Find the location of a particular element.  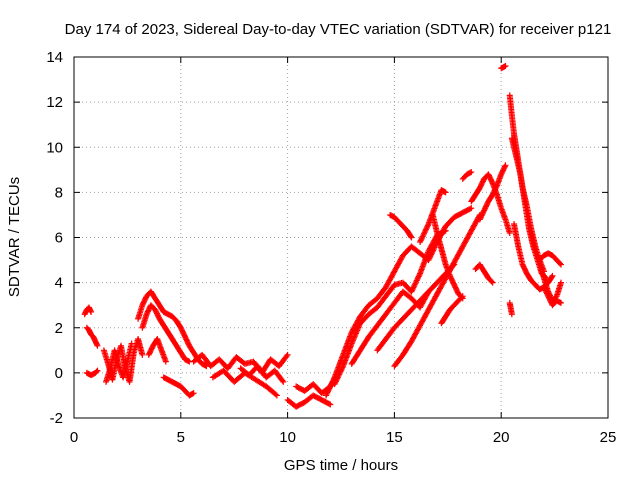

x-tick-label: 10 is located at coordinates (287, 437).